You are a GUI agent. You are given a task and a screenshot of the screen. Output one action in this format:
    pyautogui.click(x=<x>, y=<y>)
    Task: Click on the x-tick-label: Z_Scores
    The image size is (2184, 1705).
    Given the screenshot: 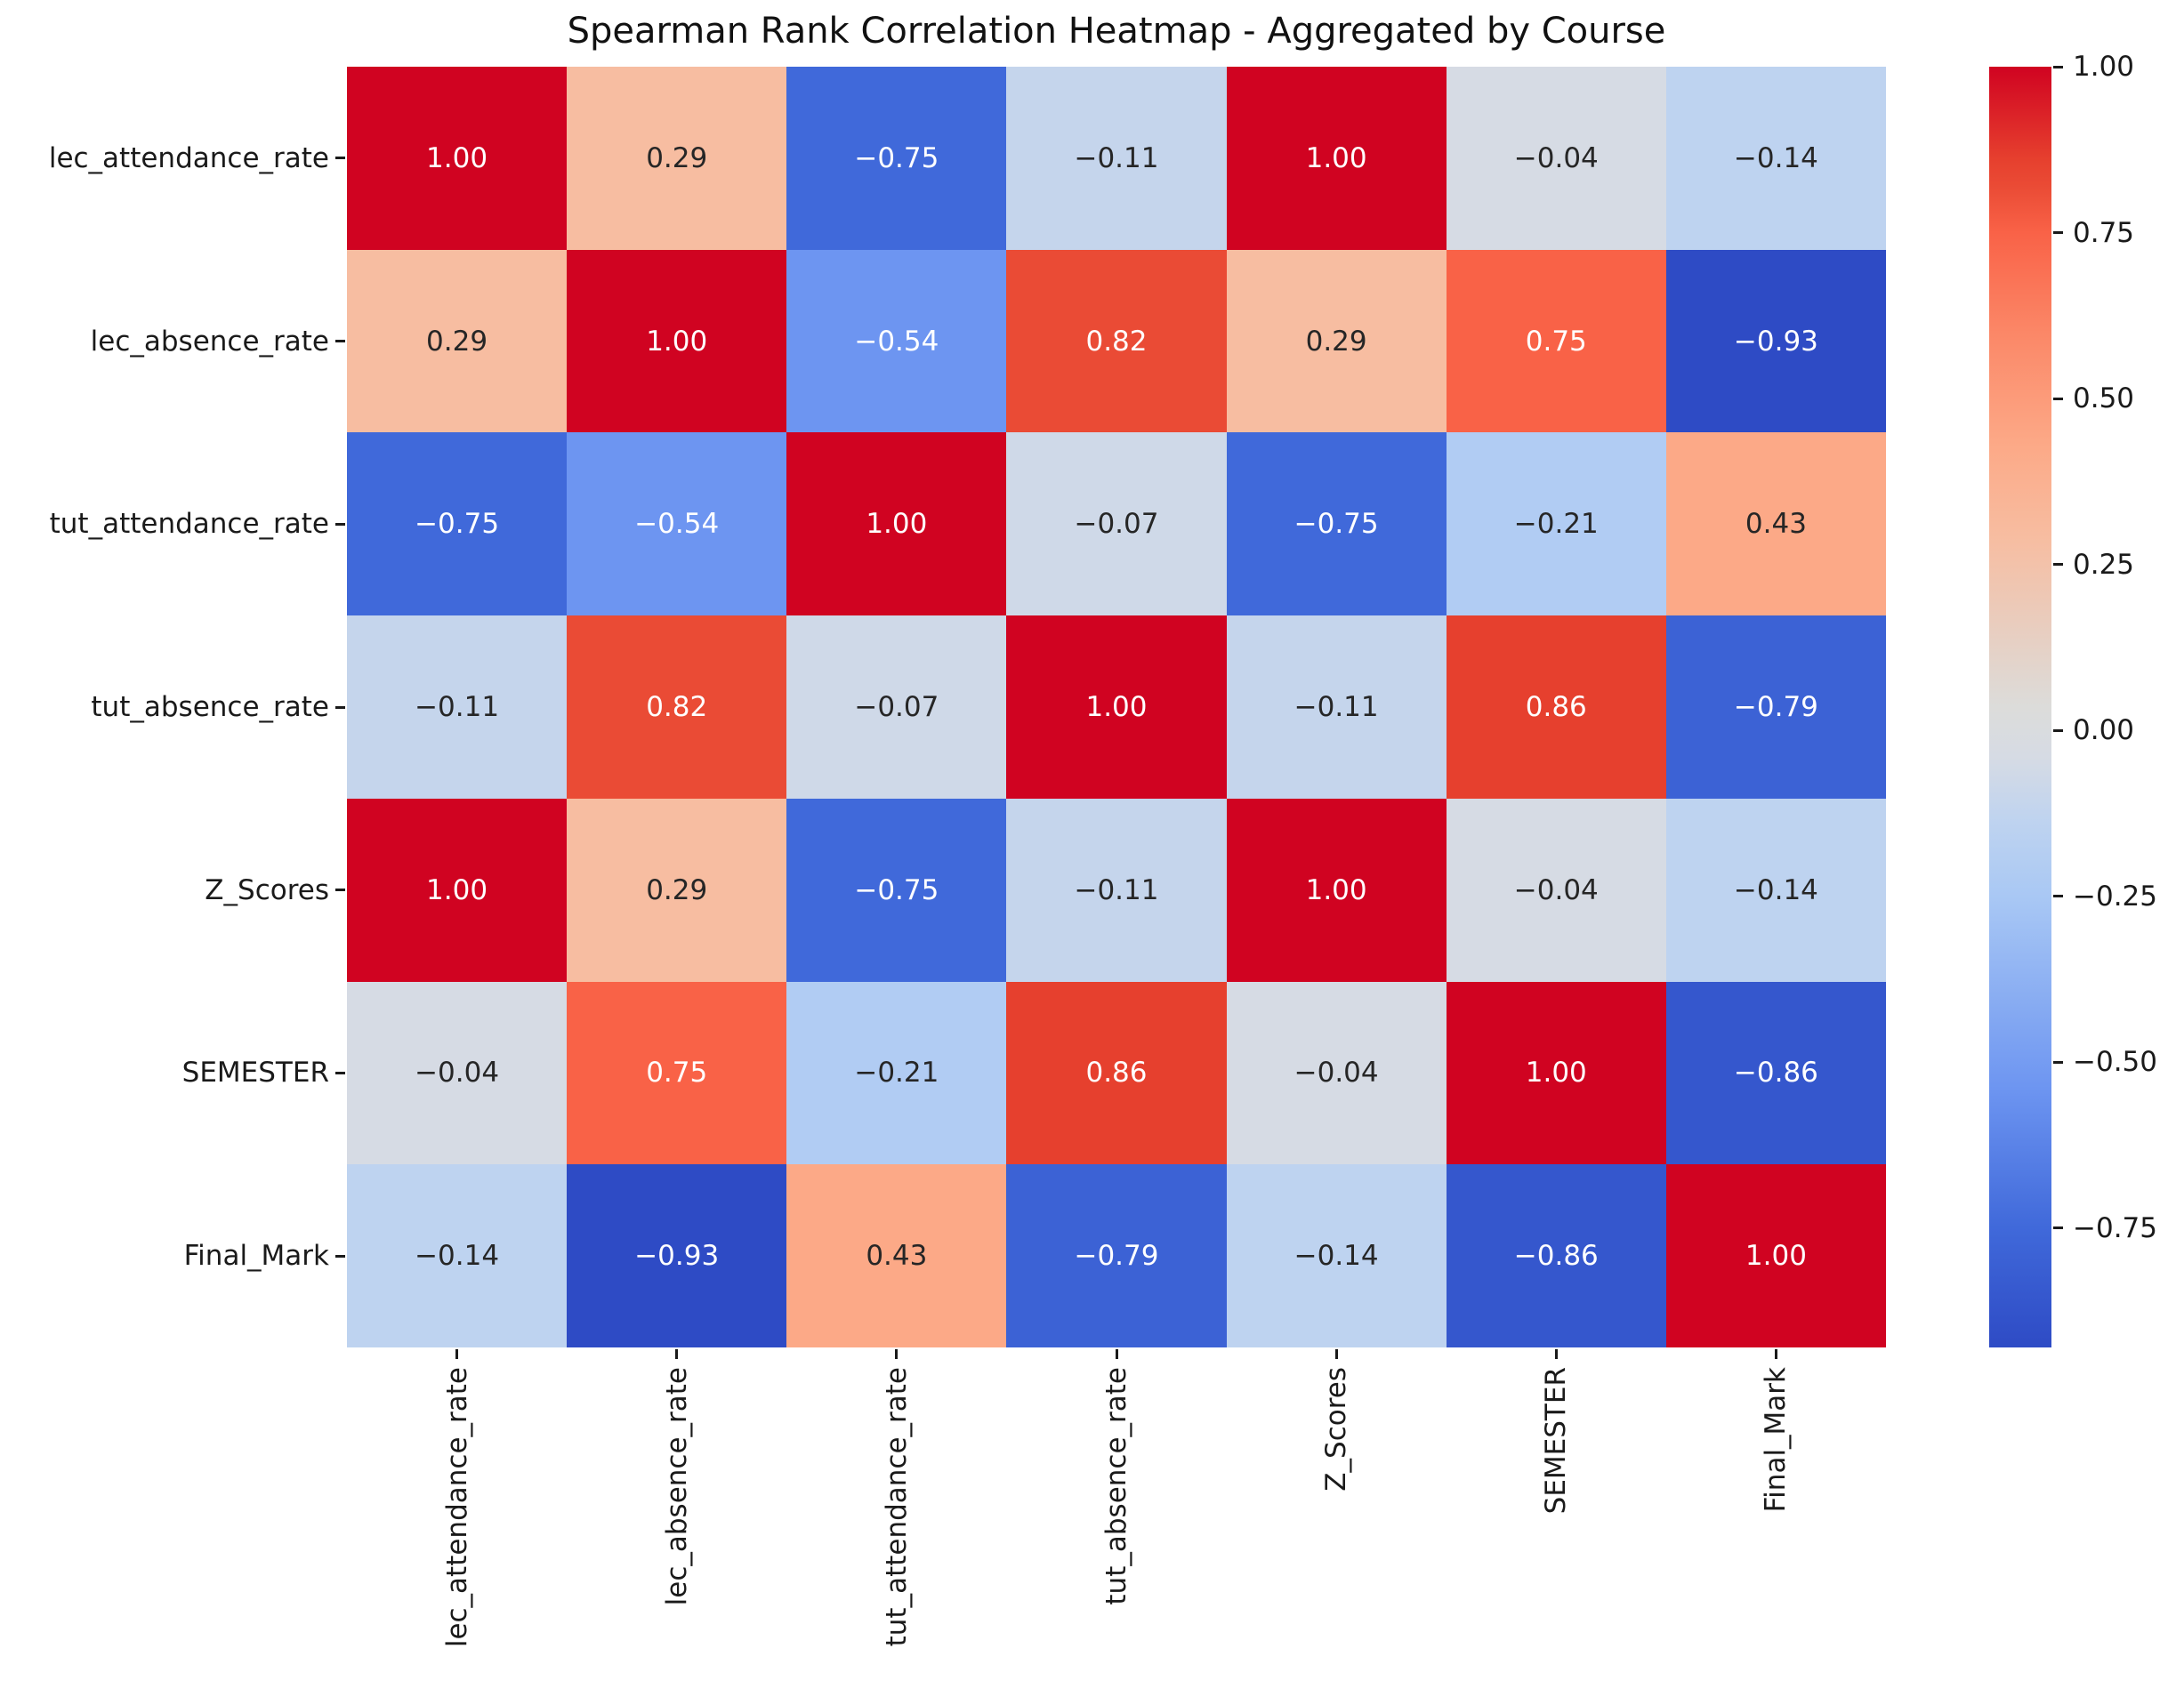 What is the action you would take?
    pyautogui.click(x=1336, y=1429)
    